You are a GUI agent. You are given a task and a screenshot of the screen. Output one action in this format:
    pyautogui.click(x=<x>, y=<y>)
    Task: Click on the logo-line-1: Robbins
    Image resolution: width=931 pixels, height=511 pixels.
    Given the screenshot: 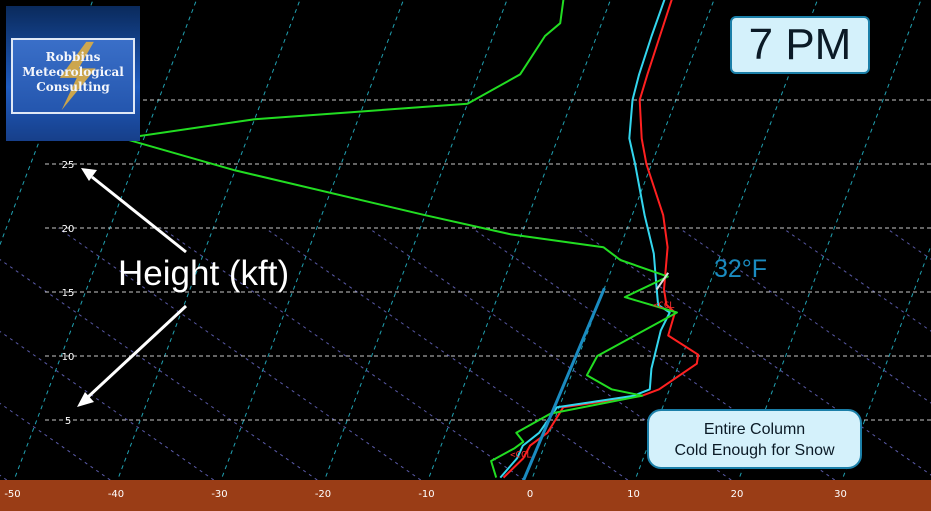 What is the action you would take?
    pyautogui.click(x=73, y=57)
    